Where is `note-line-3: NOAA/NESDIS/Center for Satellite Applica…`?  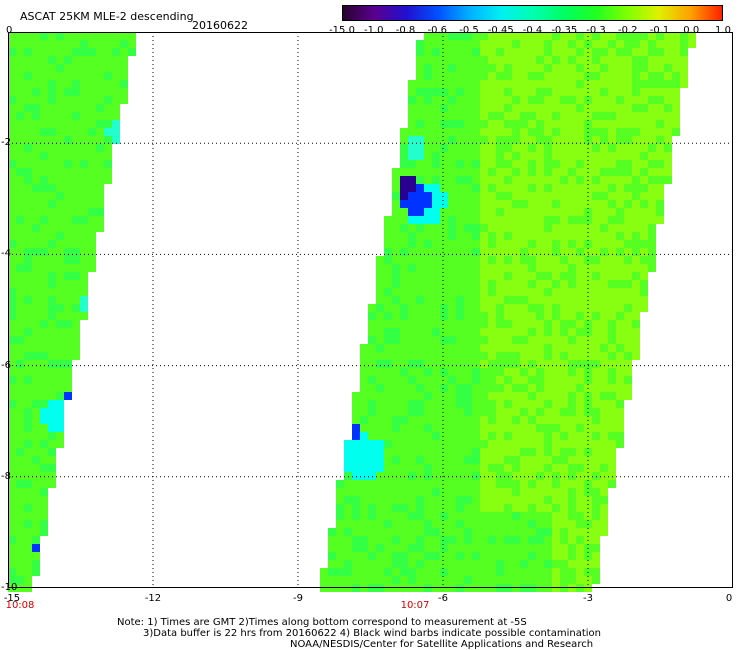 note-line-3: NOAA/NESDIS/Center for Satellite Applica… is located at coordinates (442, 644).